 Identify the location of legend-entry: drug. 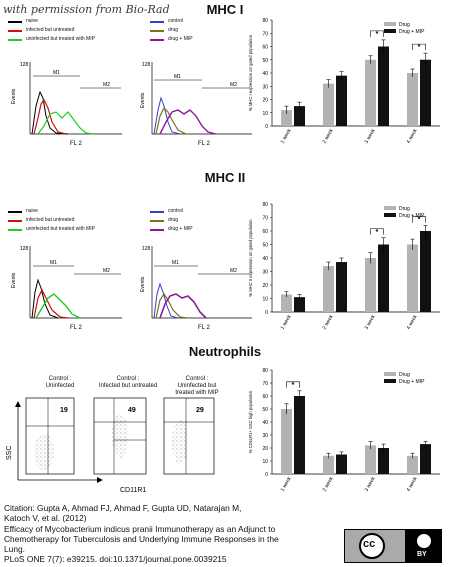
(171, 30).